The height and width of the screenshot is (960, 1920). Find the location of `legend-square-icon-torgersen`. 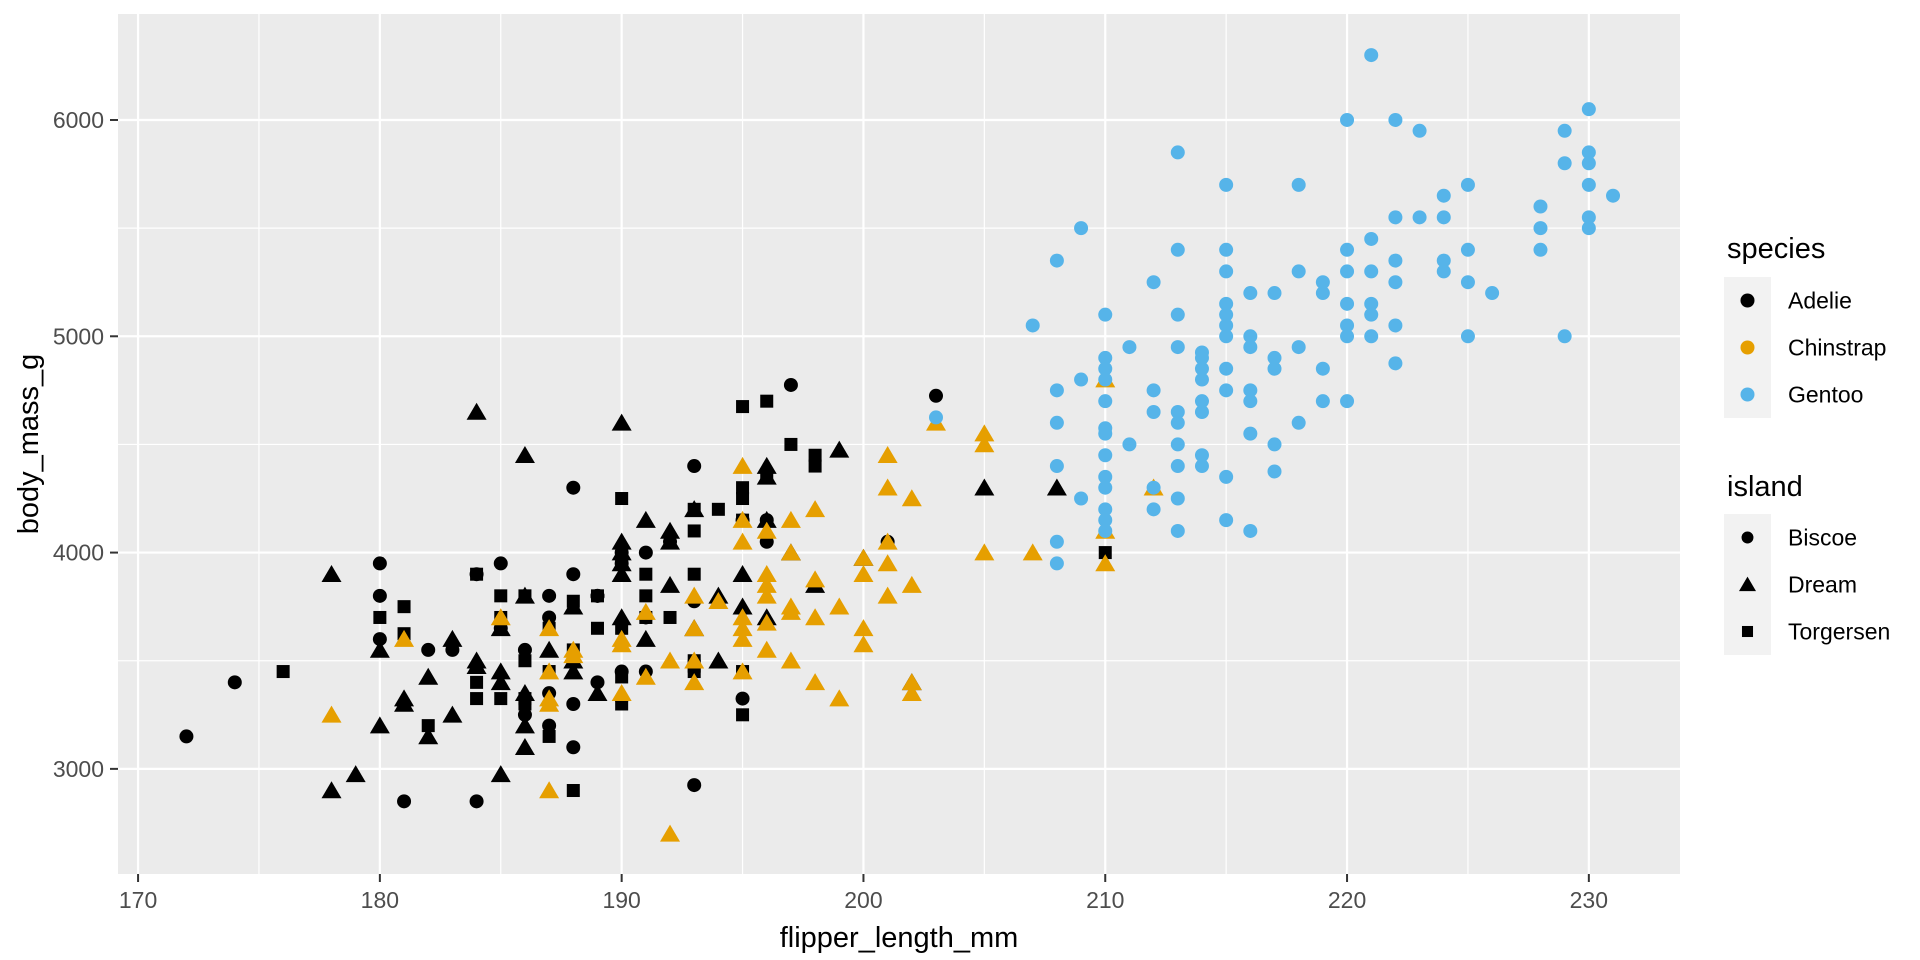

legend-square-icon-torgersen is located at coordinates (1747, 631).